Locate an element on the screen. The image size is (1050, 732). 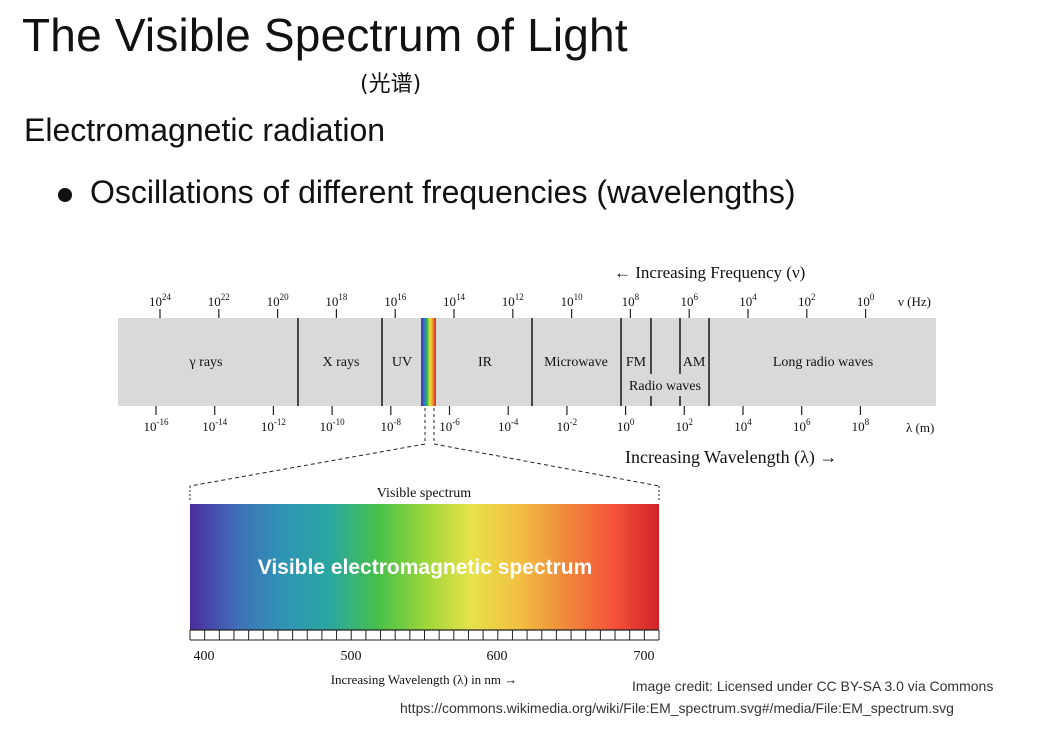
frequency-tick-label: 10¹⁴ is located at coordinates (454, 300).